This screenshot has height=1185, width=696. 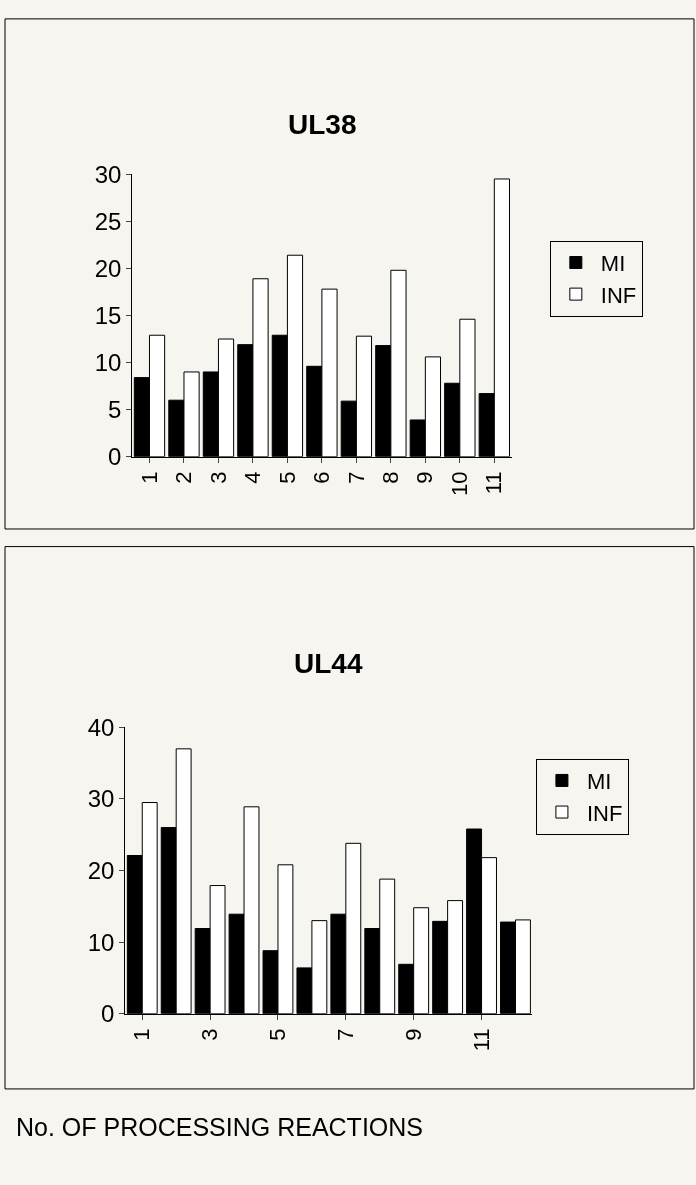 What do you see at coordinates (108, 315) in the screenshot?
I see `y-tick-label: 15` at bounding box center [108, 315].